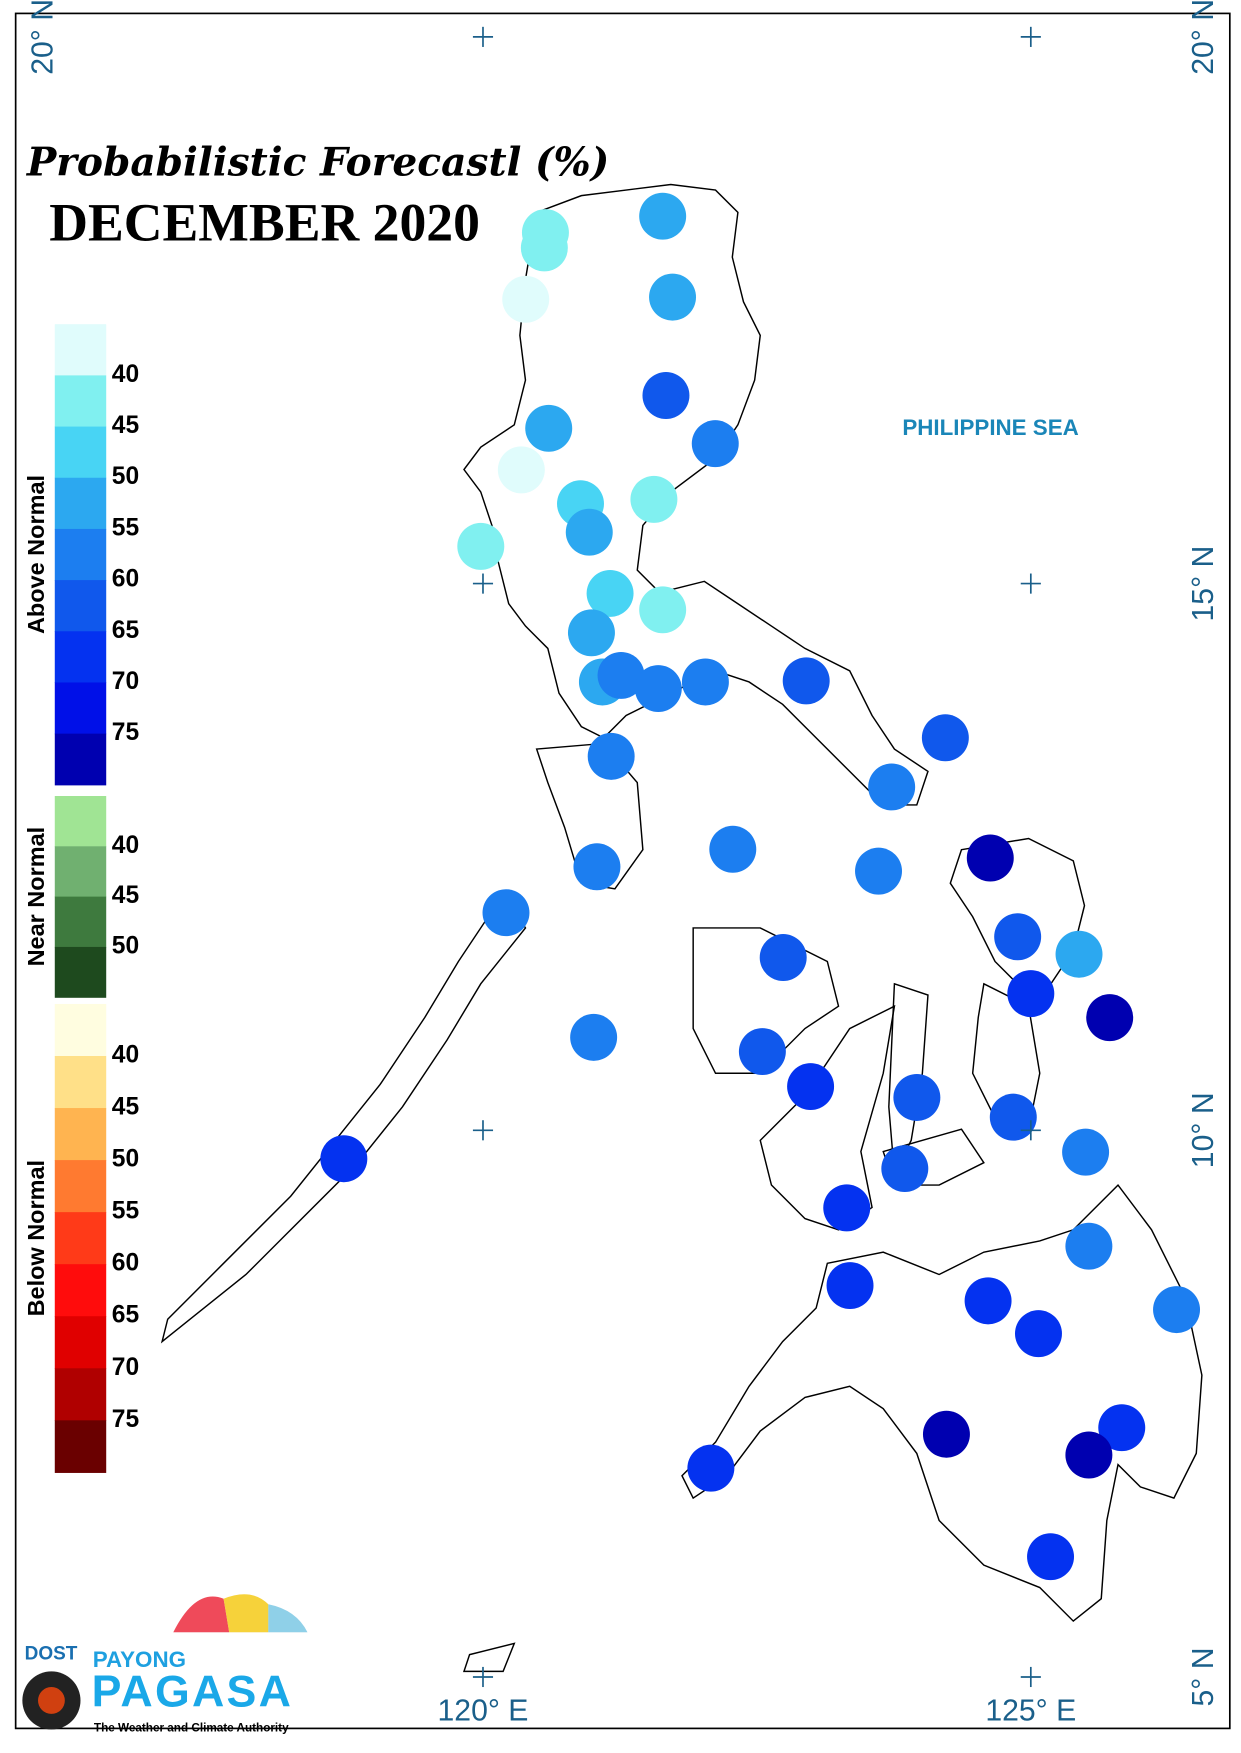 This screenshot has height=1753, width=1241. Describe the element at coordinates (990, 427) in the screenshot. I see `sea-label: PHILIPPINE SEA` at that location.